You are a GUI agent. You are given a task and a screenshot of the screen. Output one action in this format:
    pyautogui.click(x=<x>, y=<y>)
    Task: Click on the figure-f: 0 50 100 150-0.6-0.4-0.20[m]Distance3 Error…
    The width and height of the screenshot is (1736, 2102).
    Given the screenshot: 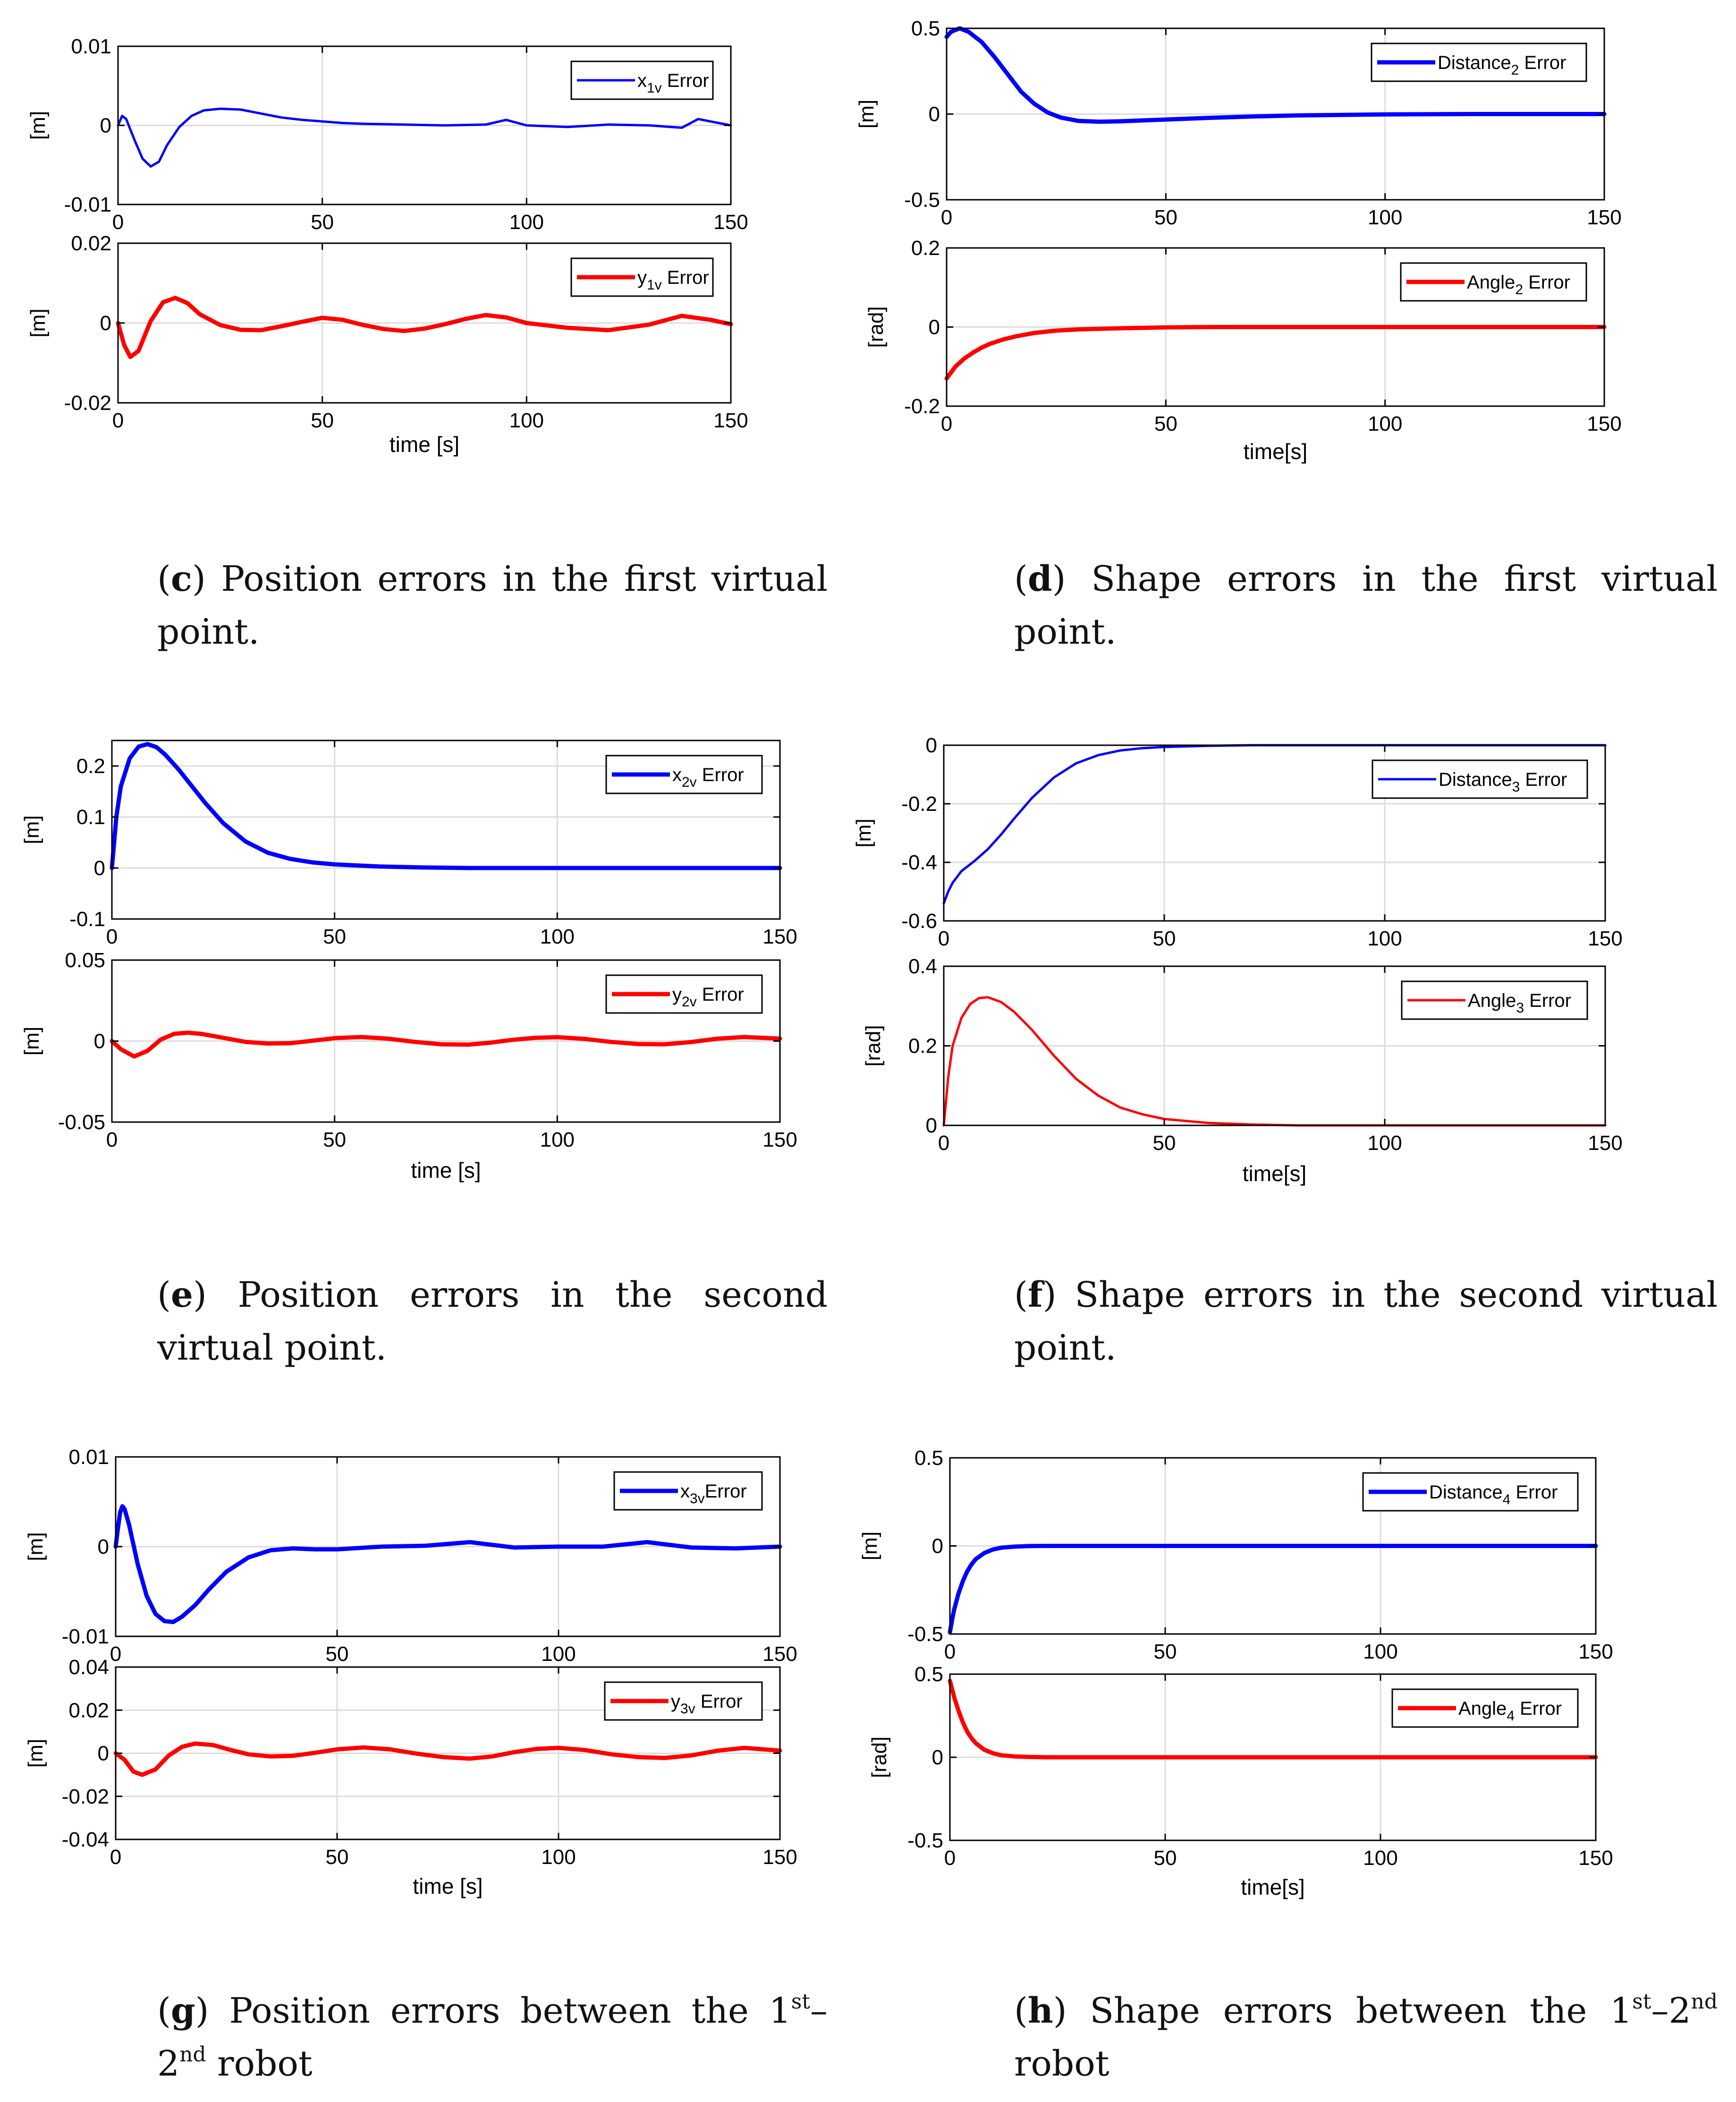 What is the action you would take?
    pyautogui.click(x=1238, y=960)
    